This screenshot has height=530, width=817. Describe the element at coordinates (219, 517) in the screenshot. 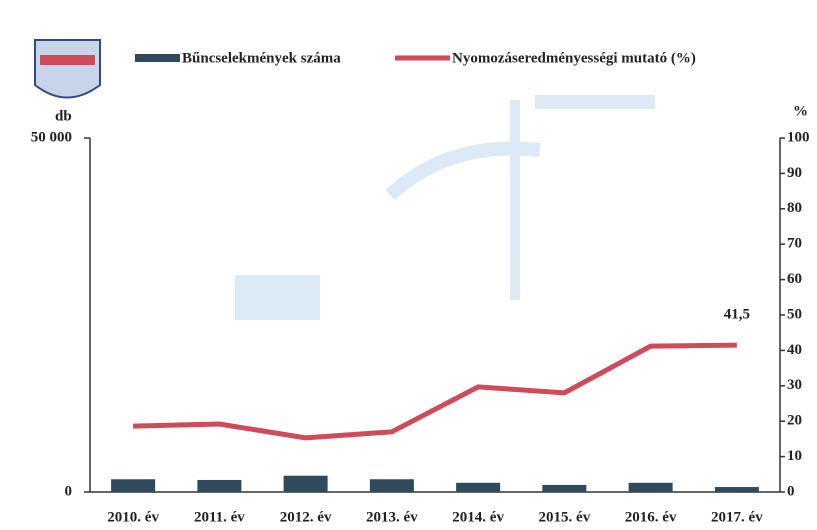

I see `x-tick-label: 2011. év` at that location.